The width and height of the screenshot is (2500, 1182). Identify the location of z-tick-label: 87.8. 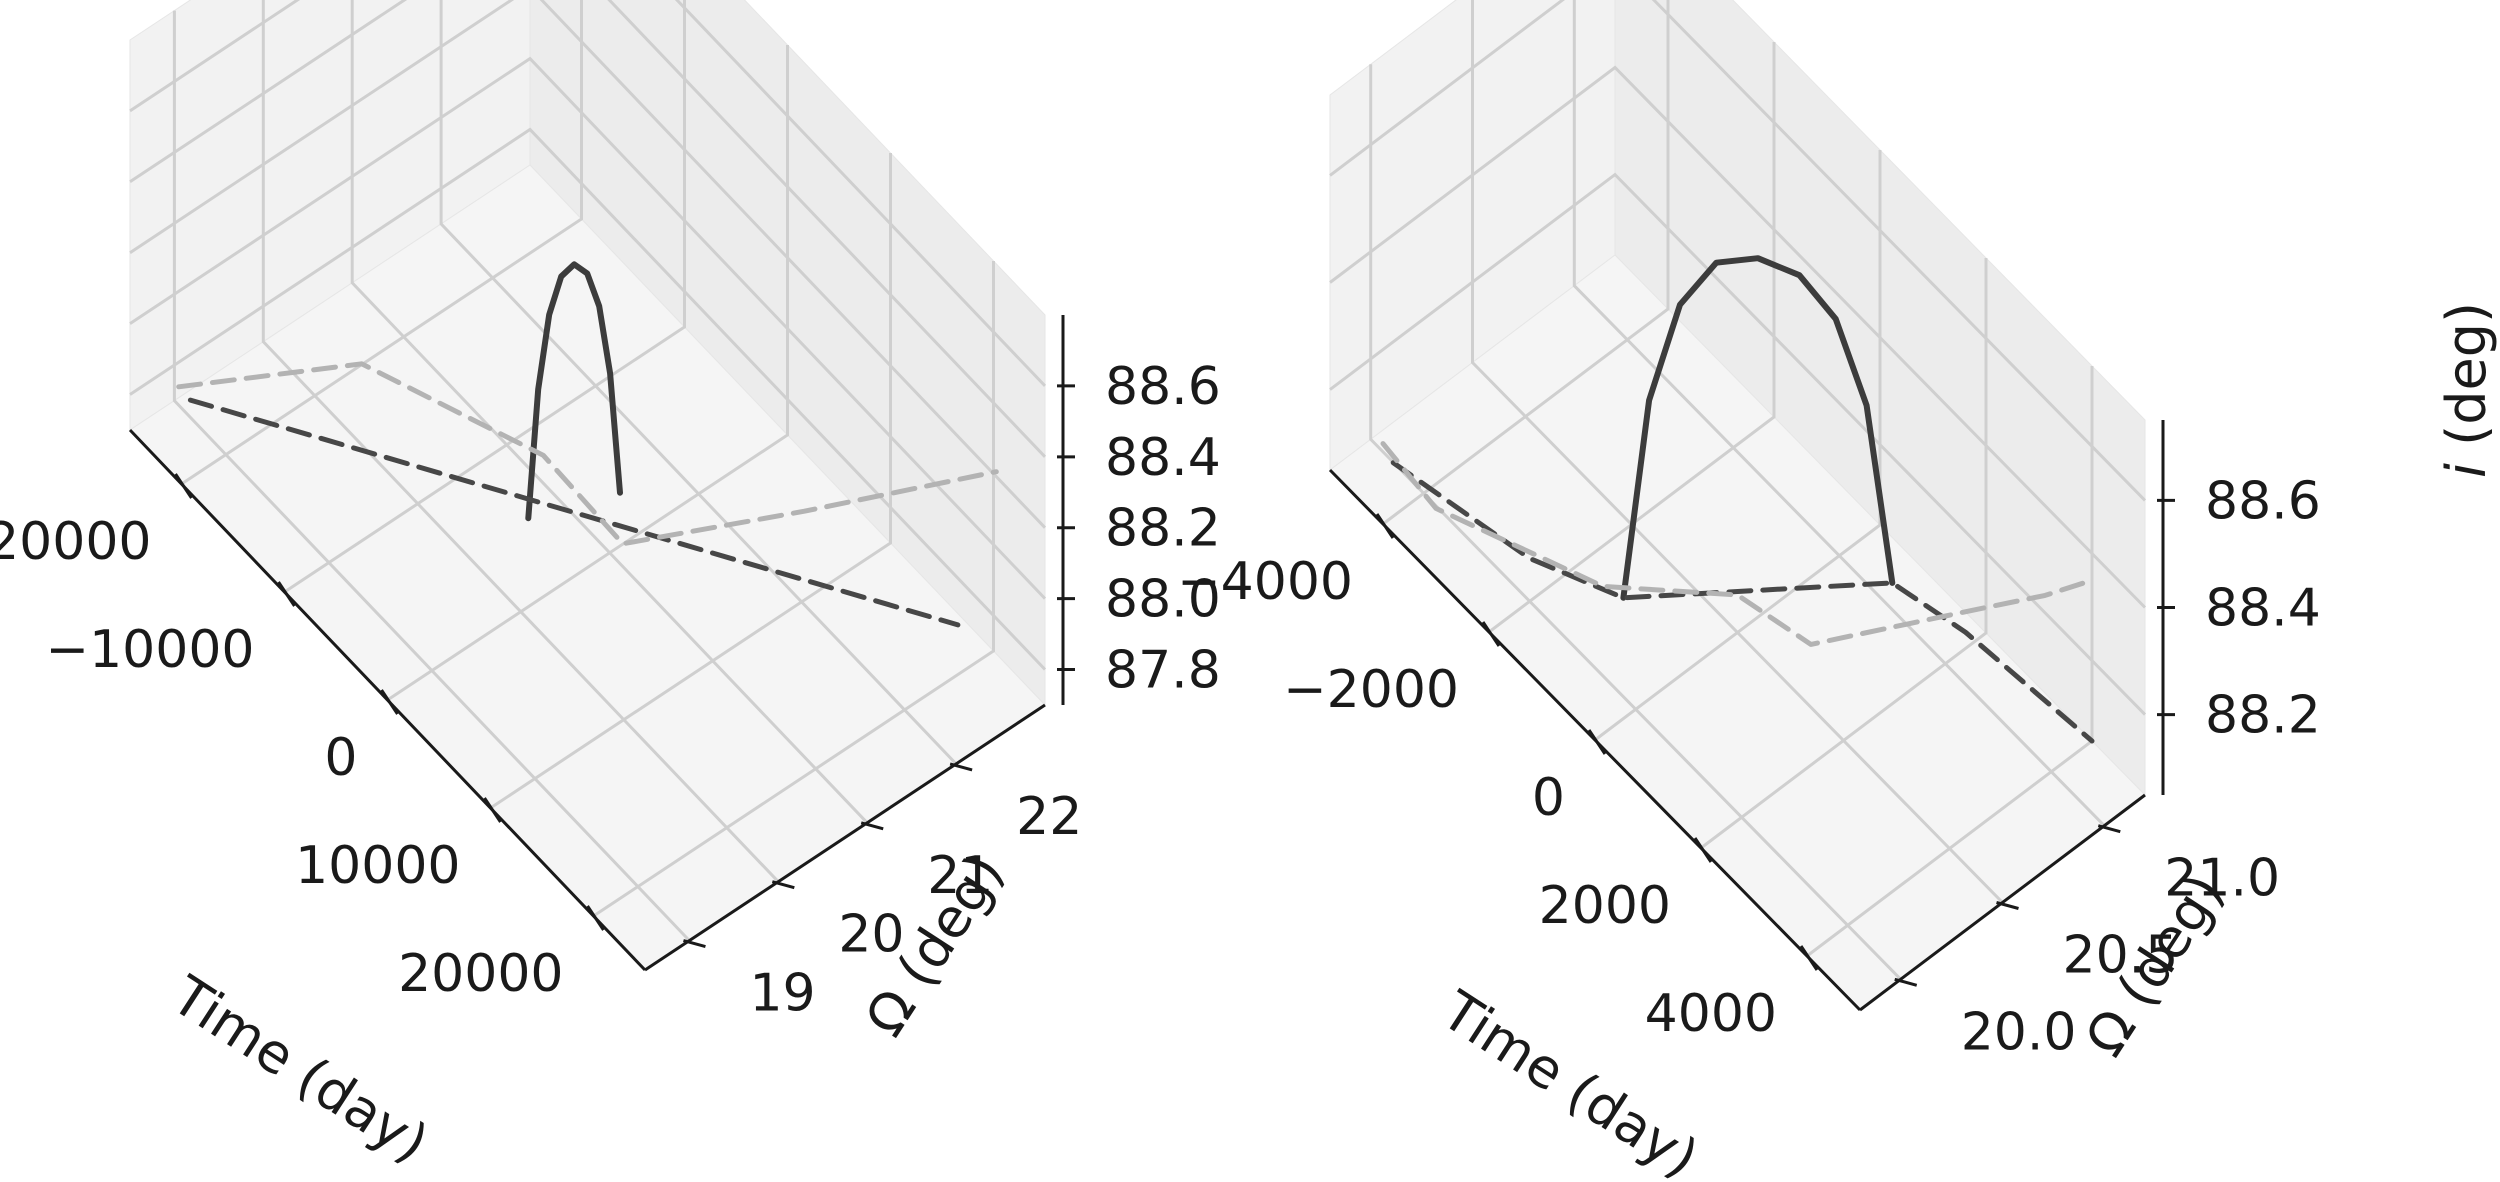
(1163, 671).